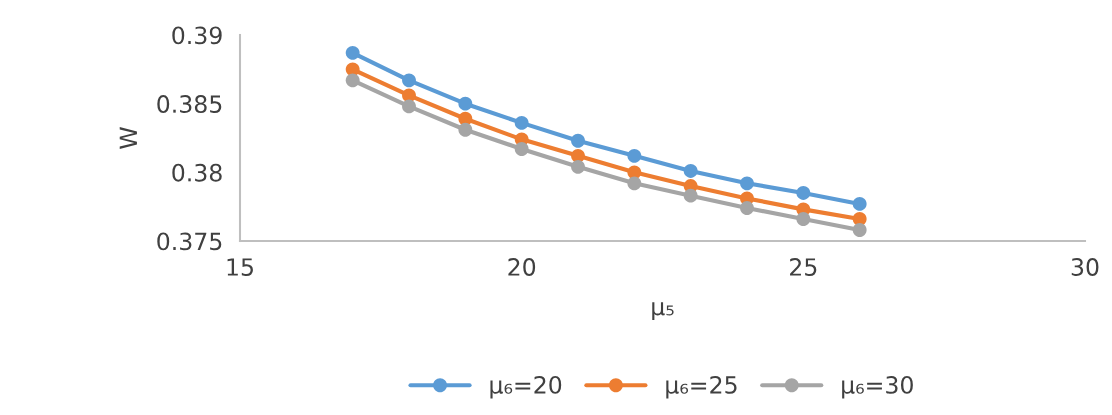 The image size is (1112, 415). Describe the element at coordinates (522, 267) in the screenshot. I see `x-tick-label: 20` at that location.